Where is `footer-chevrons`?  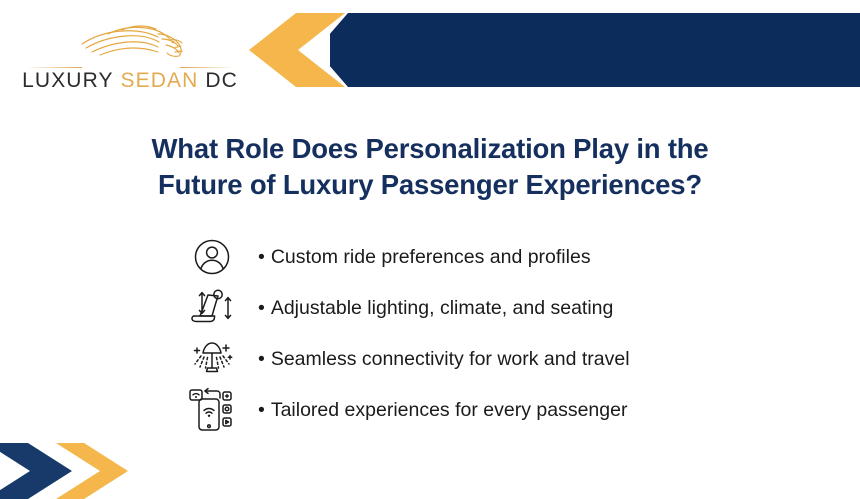
footer-chevrons is located at coordinates (64, 471).